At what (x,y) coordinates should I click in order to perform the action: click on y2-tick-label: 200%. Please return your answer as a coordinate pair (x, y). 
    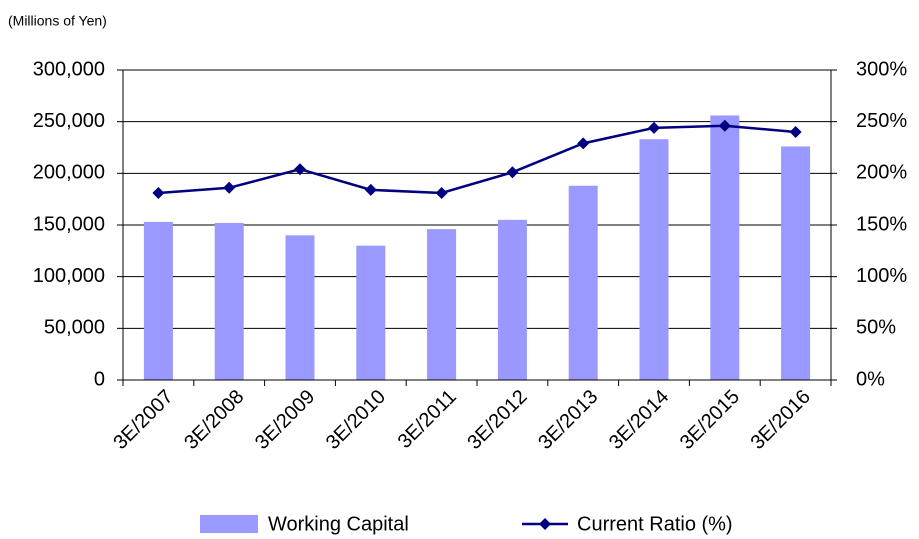
    Looking at the image, I should click on (881, 173).